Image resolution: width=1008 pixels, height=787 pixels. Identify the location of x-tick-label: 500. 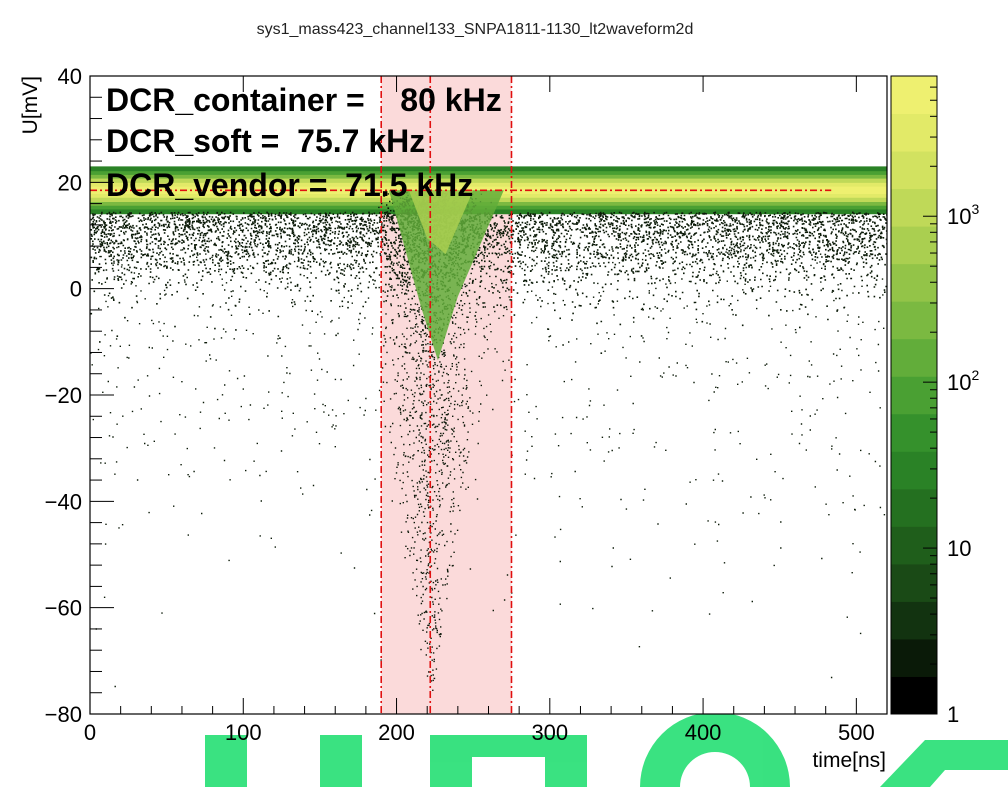
(856, 732).